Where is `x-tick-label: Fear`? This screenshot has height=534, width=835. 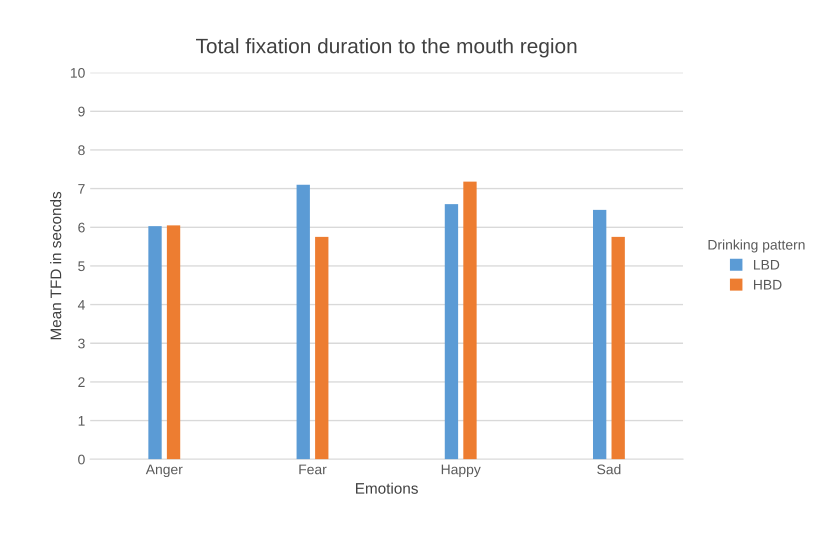 x-tick-label: Fear is located at coordinates (313, 469).